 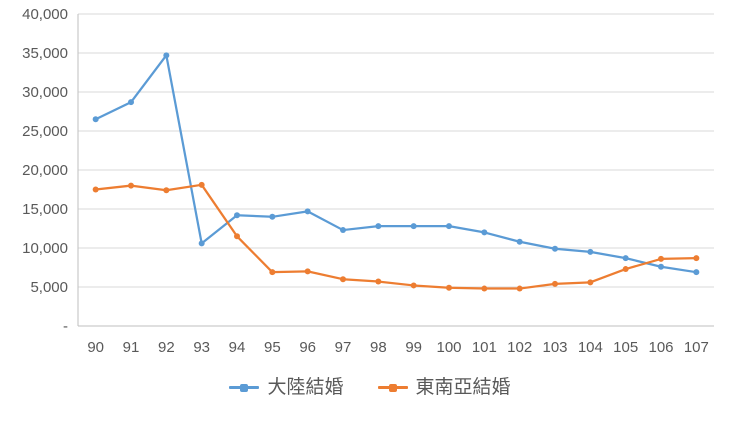 I want to click on x-tick-label: 101, so click(x=484, y=347).